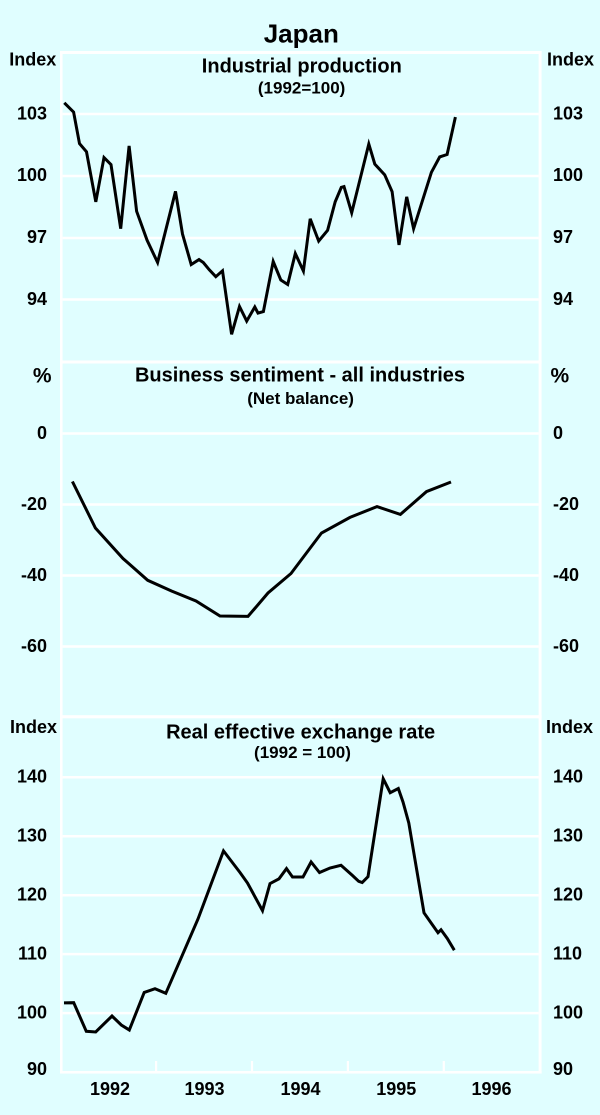  Describe the element at coordinates (396, 1089) in the screenshot. I see `svg-text: 1995` at that location.